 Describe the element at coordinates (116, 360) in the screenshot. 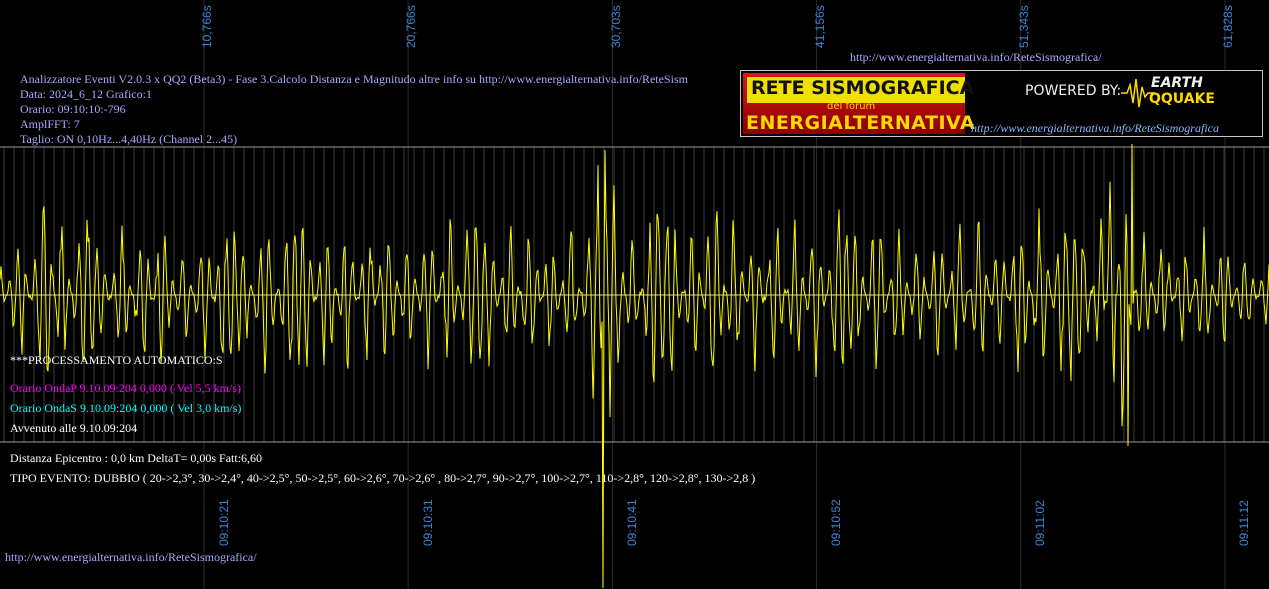

I see `processing-title: ***PROCESSAMENTO AUTOMATICO:S` at that location.